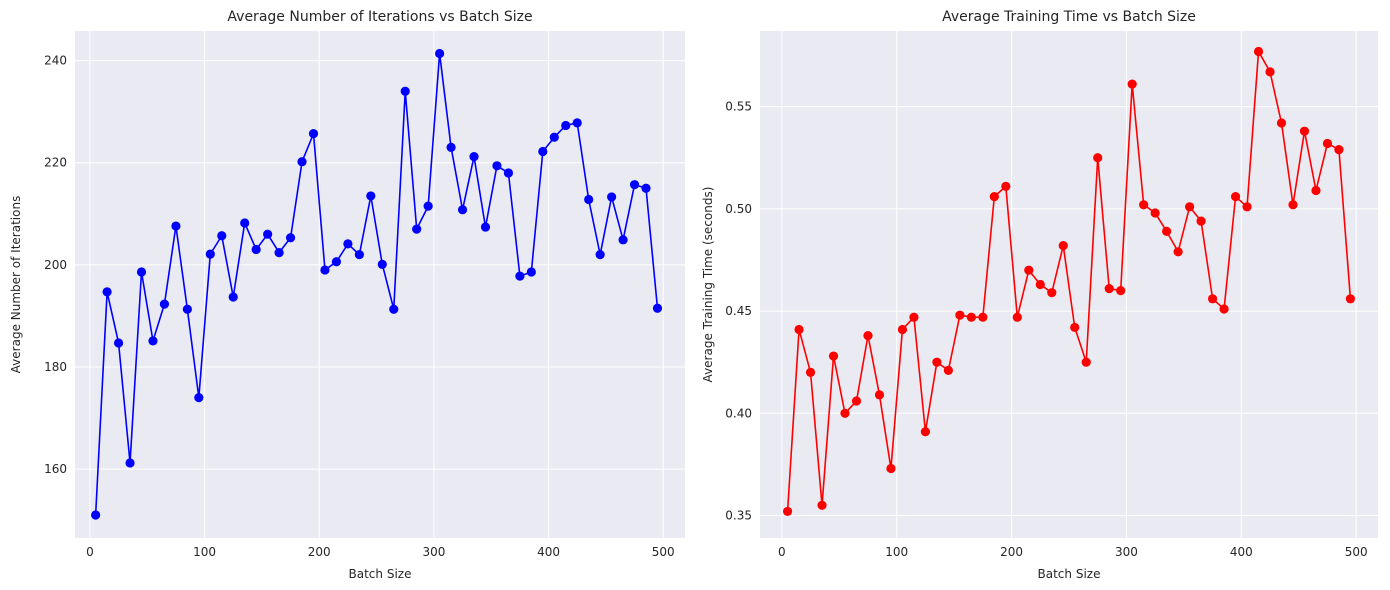  I want to click on y-tick-label: 0.40, so click(738, 413).